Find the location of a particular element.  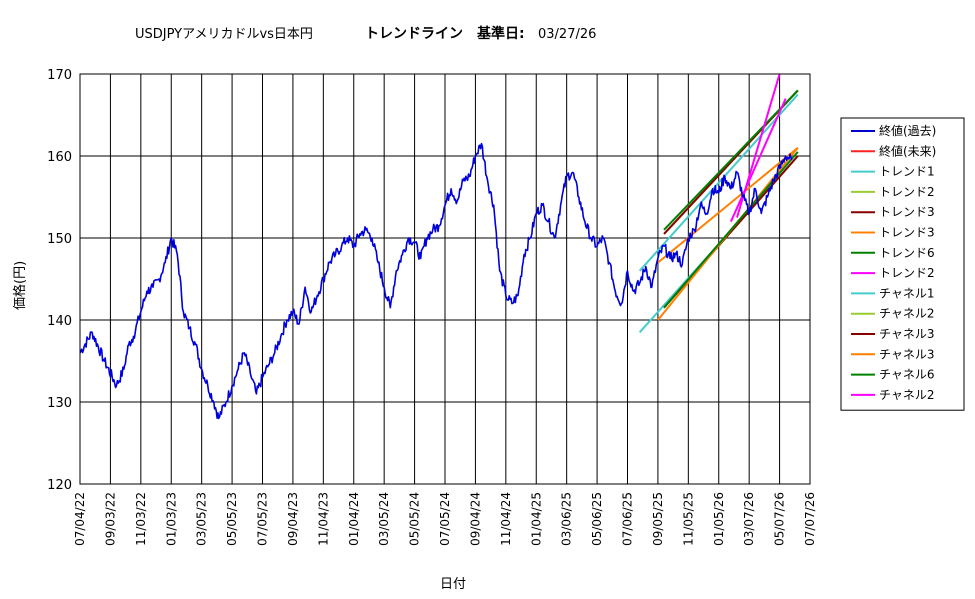

x-tick-label: 01/04/24 is located at coordinates (354, 519).